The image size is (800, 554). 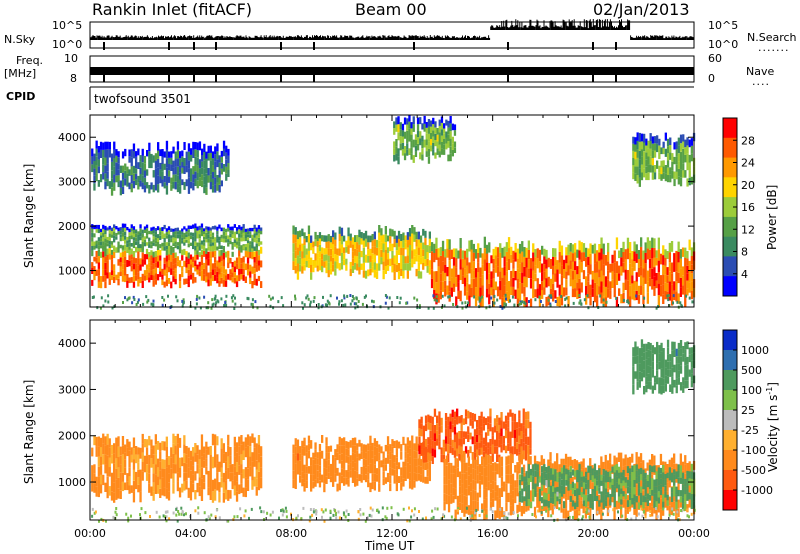 What do you see at coordinates (73, 78) in the screenshot?
I see `freq-tick-bottom: 8` at bounding box center [73, 78].